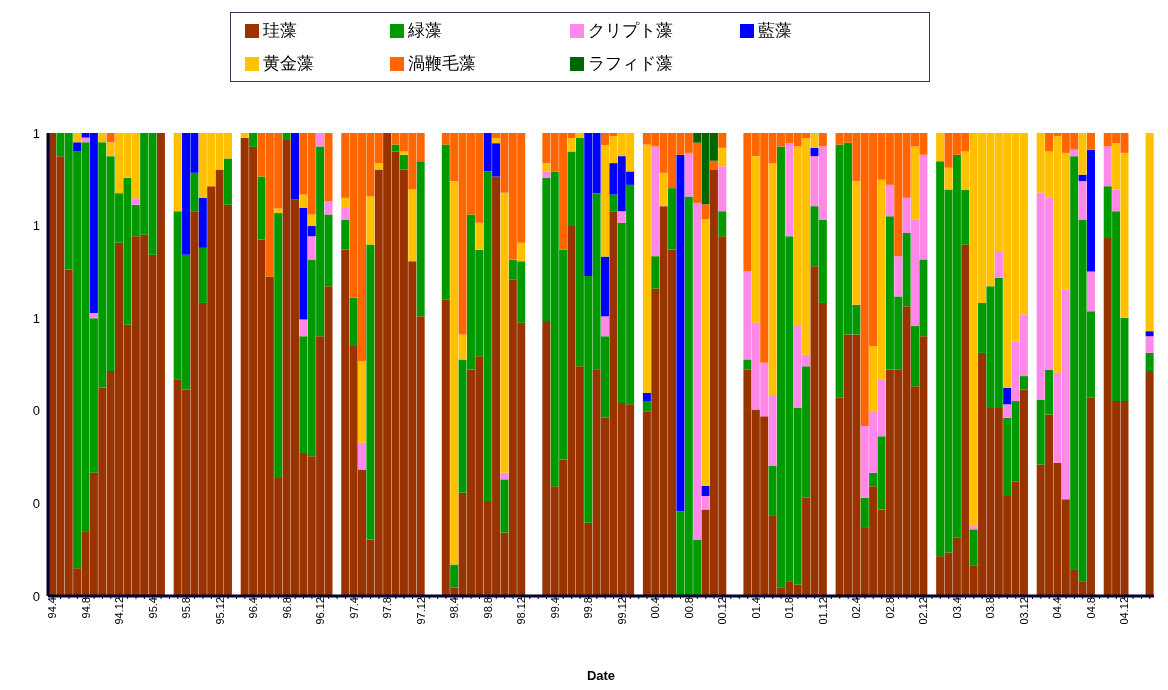  Describe the element at coordinates (152, 608) in the screenshot. I see `x-tick-label: 95.4` at that location.